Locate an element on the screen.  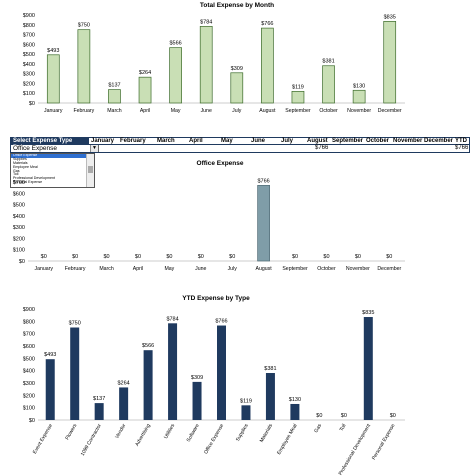
x-tick-label: Office Expense is located at coordinates (214, 439).